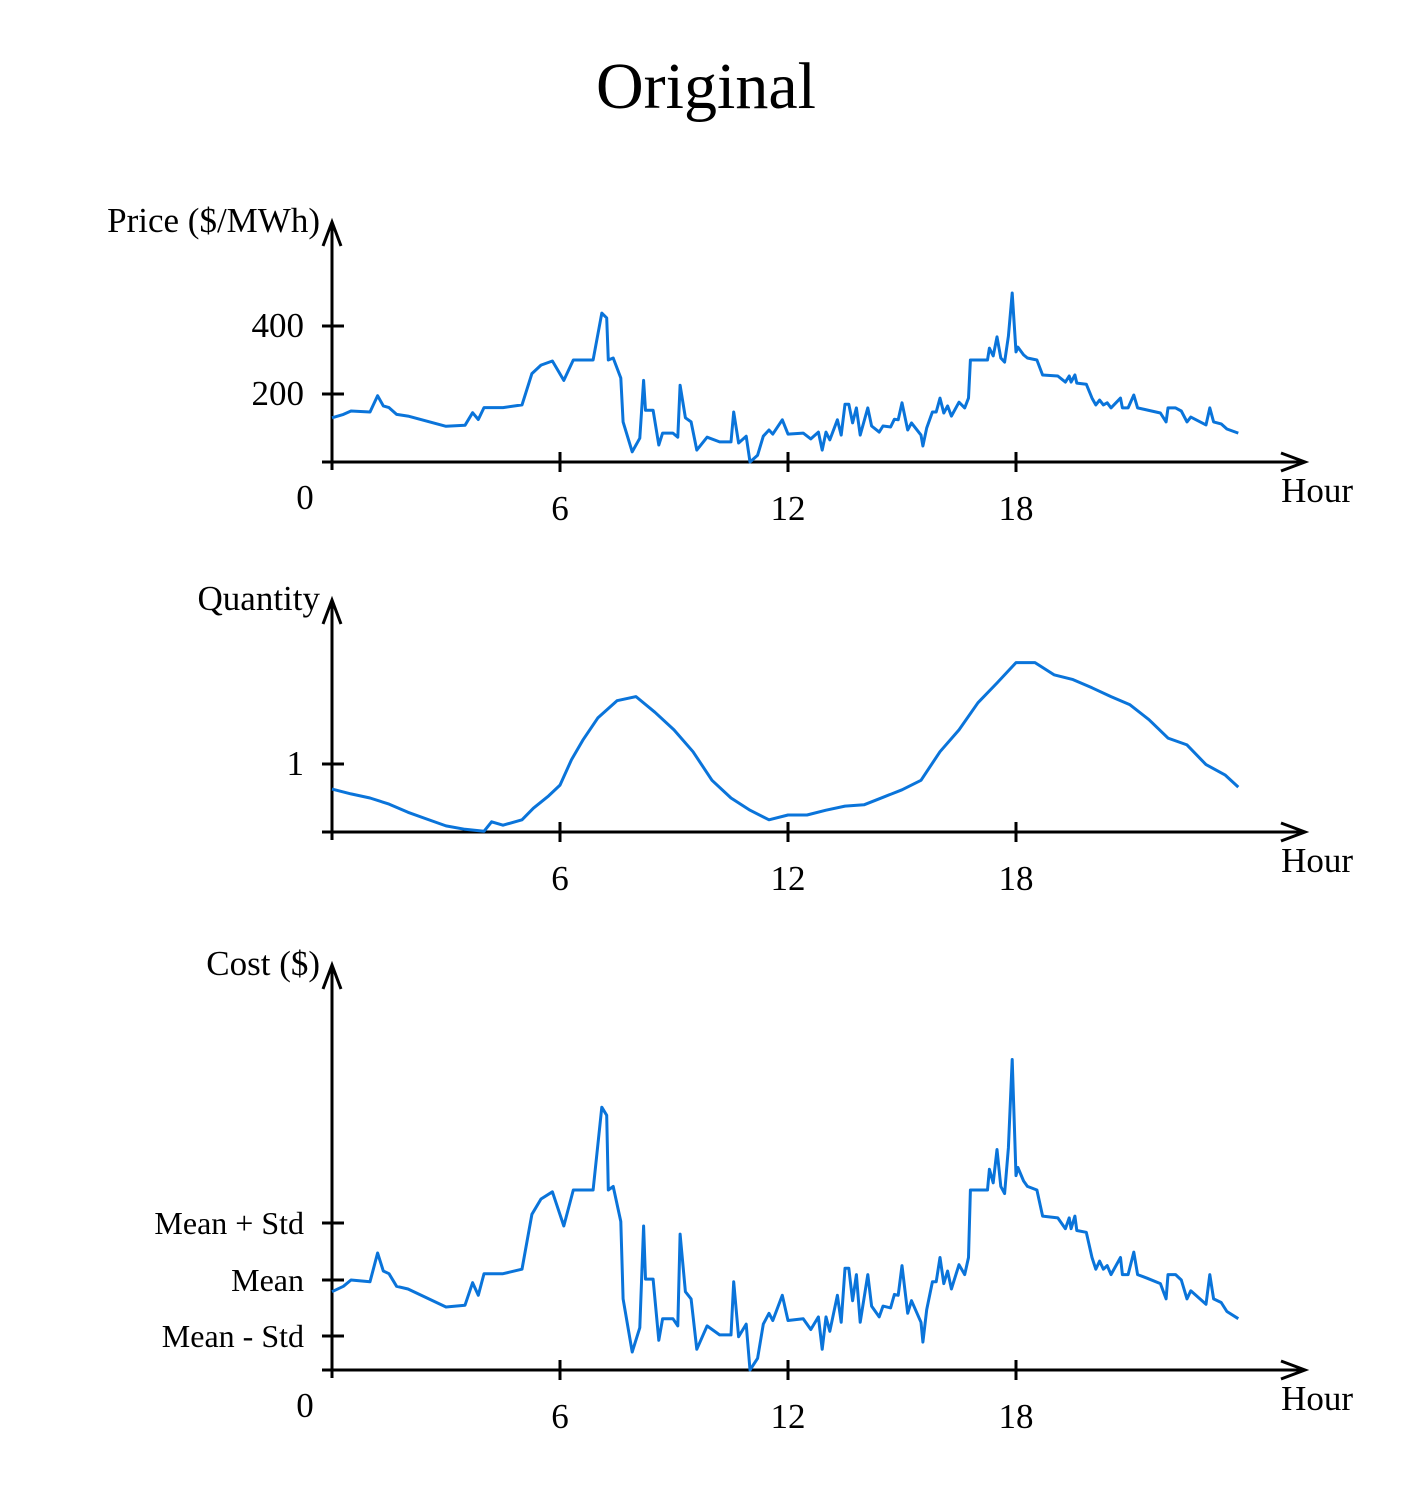  Describe the element at coordinates (278, 325) in the screenshot. I see `y-tick-label: 400` at that location.